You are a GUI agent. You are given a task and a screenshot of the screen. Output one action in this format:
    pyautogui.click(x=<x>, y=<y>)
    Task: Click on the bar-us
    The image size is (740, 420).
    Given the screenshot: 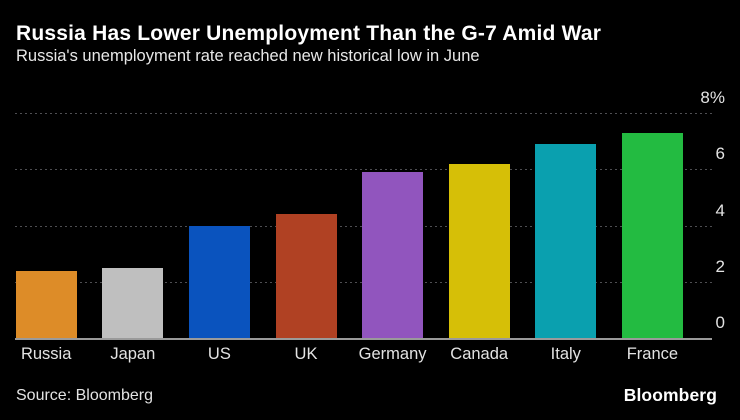 What is the action you would take?
    pyautogui.click(x=219, y=281)
    